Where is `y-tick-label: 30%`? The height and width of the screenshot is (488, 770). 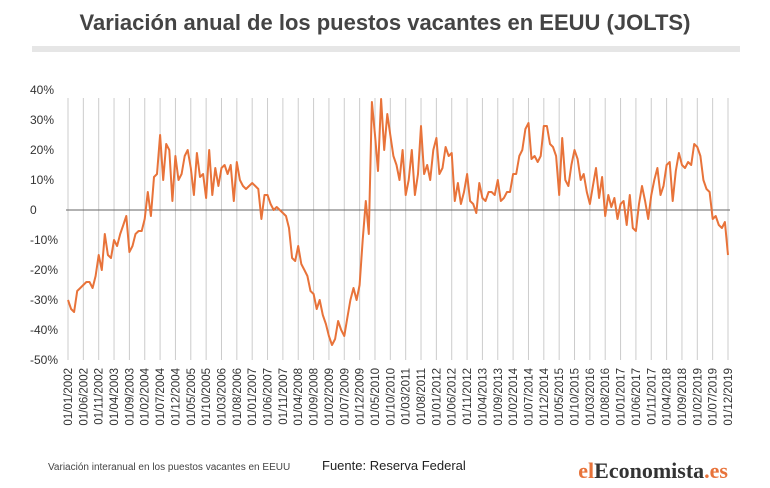 y-tick-label: 30% is located at coordinates (42, 120).